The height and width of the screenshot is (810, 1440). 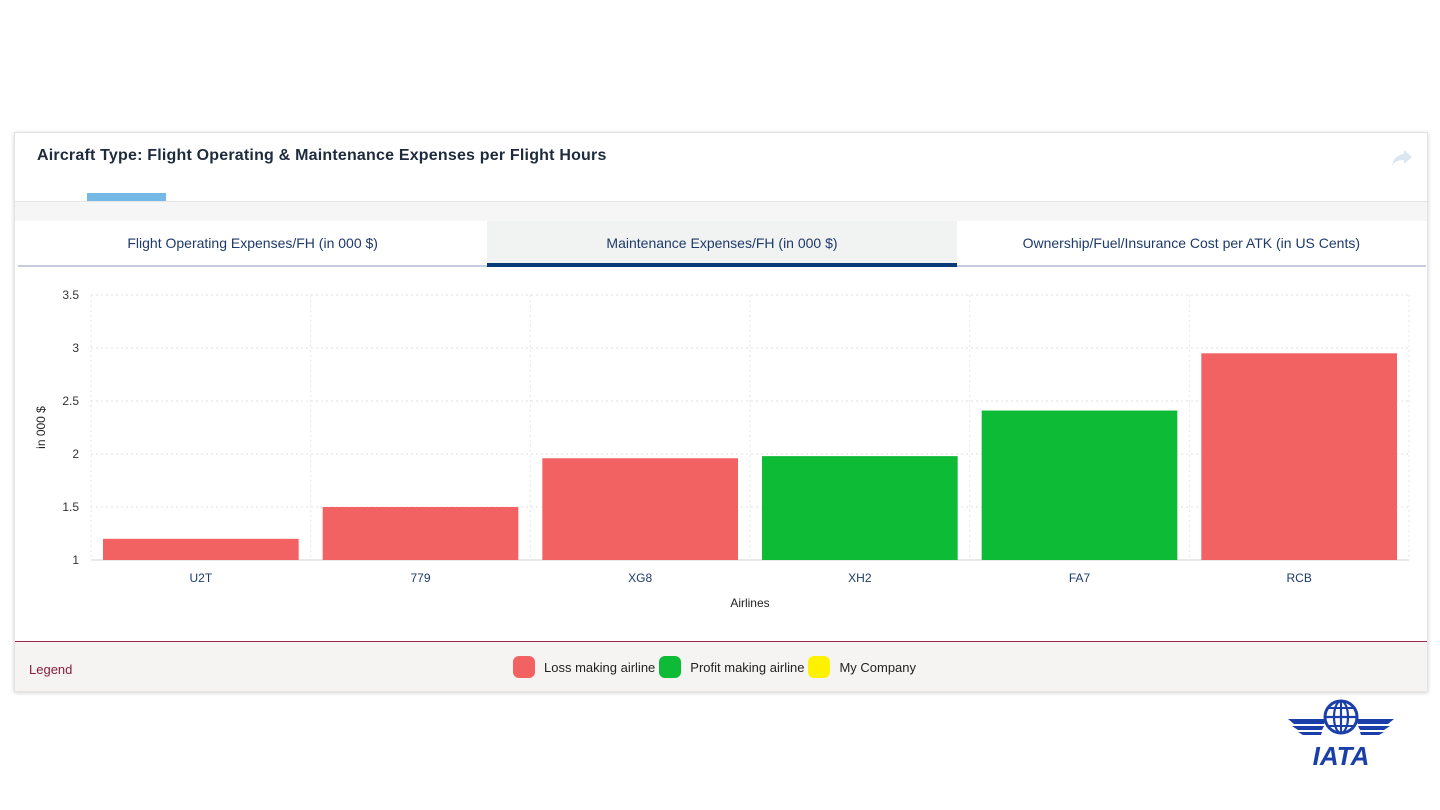 I want to click on iata-logo-text: IATA, so click(x=1341, y=755).